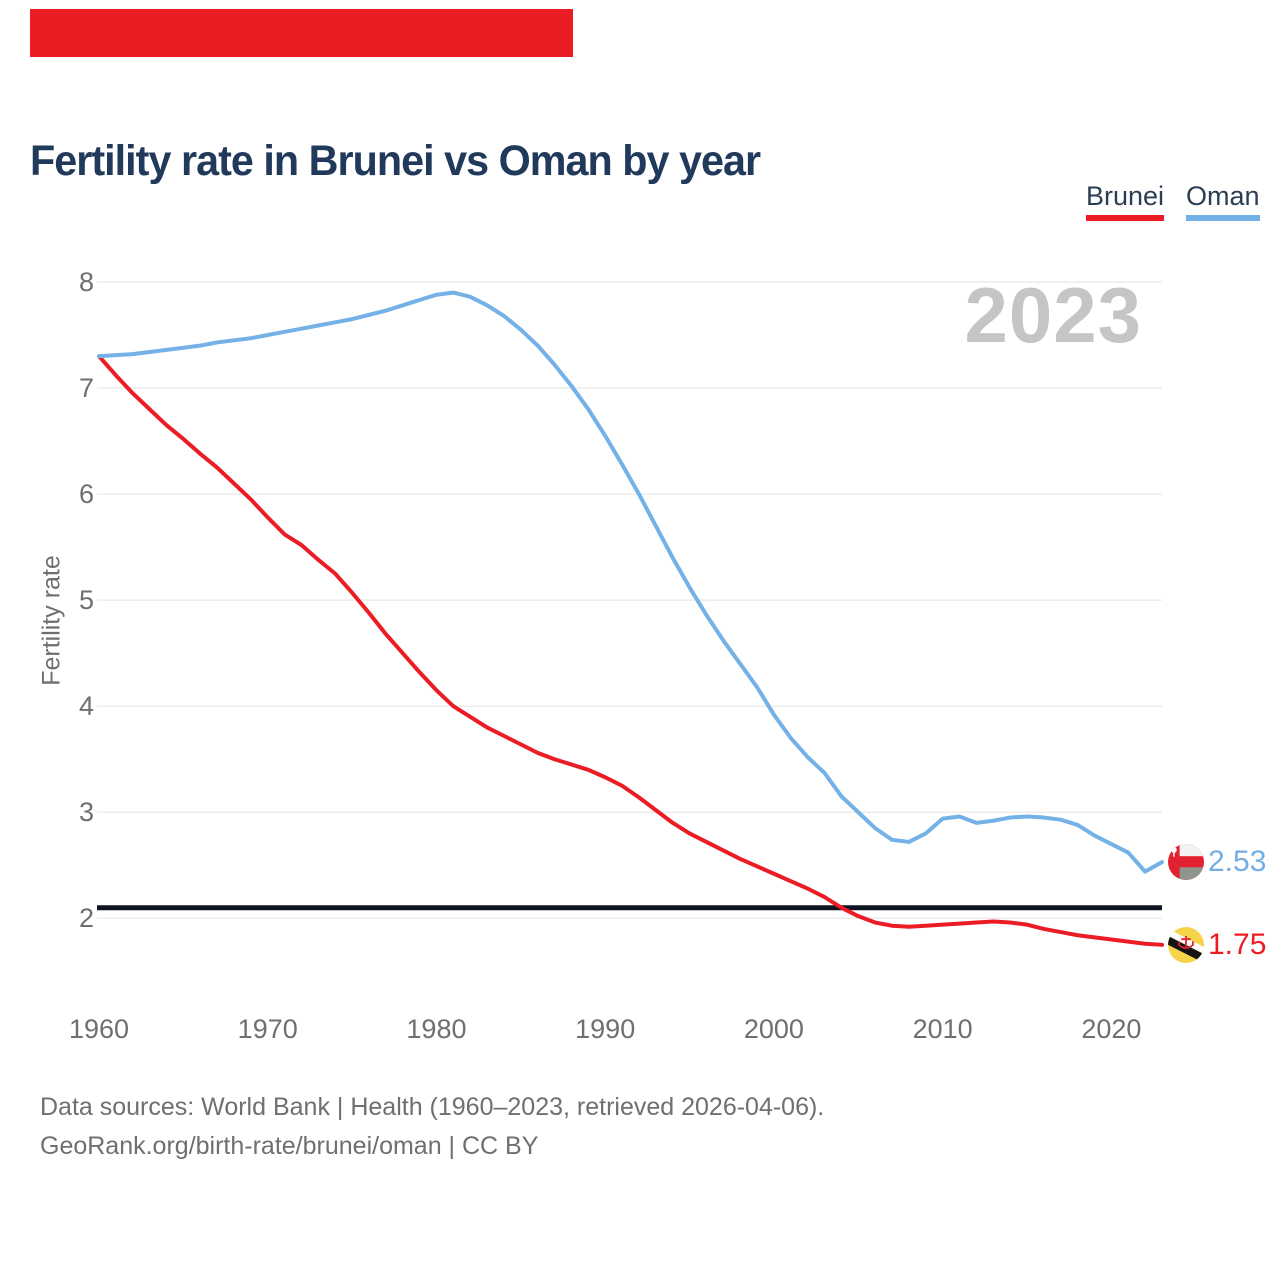 This screenshot has width=1280, height=1280. What do you see at coordinates (301, 33) in the screenshot?
I see `top-accent-bar` at bounding box center [301, 33].